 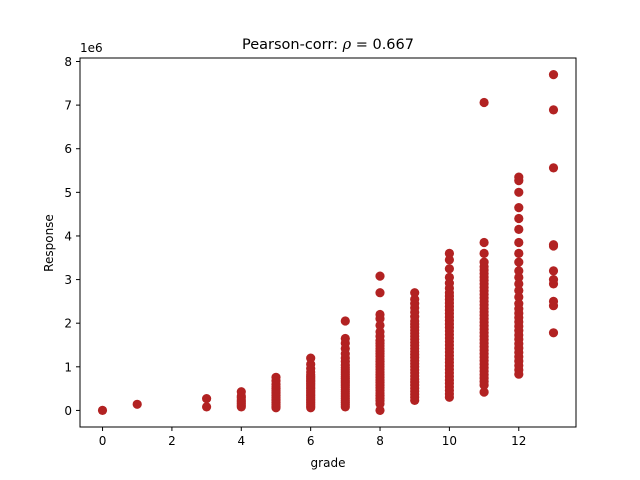 What do you see at coordinates (449, 441) in the screenshot?
I see `x-tick-label: 10` at bounding box center [449, 441].